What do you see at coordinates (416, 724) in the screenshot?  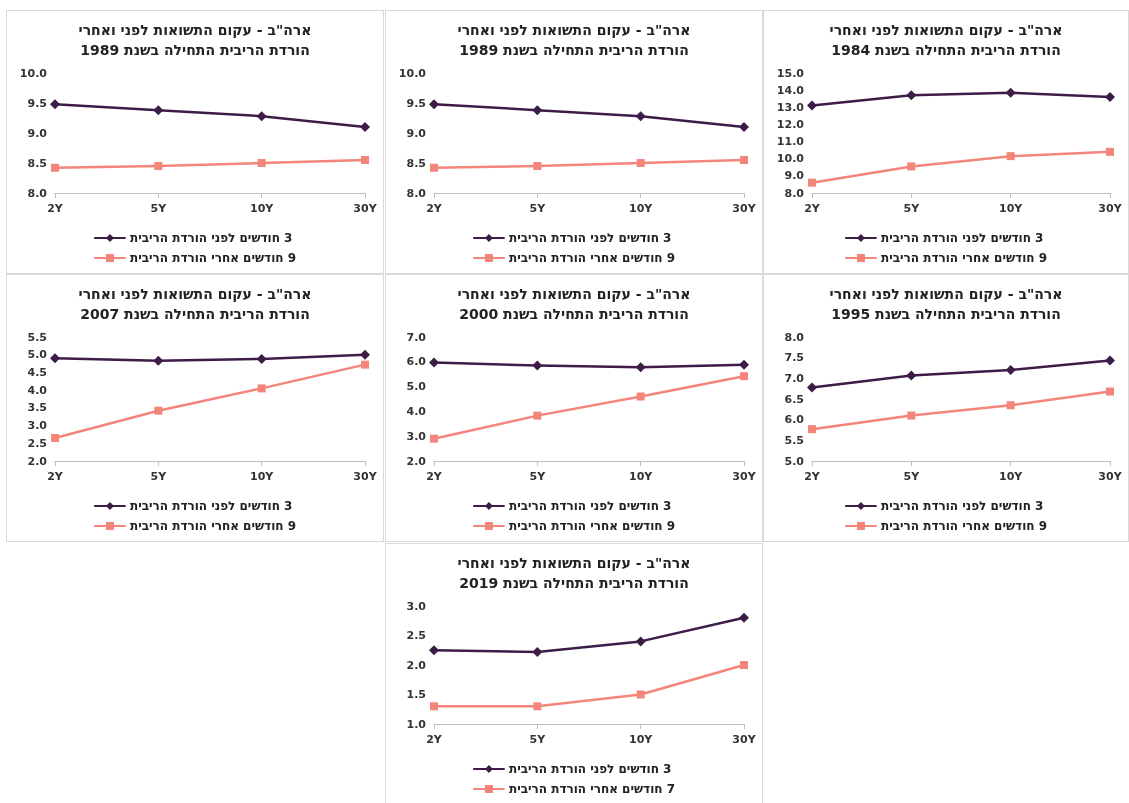 I see `y-tick-label: 1.0` at bounding box center [416, 724].